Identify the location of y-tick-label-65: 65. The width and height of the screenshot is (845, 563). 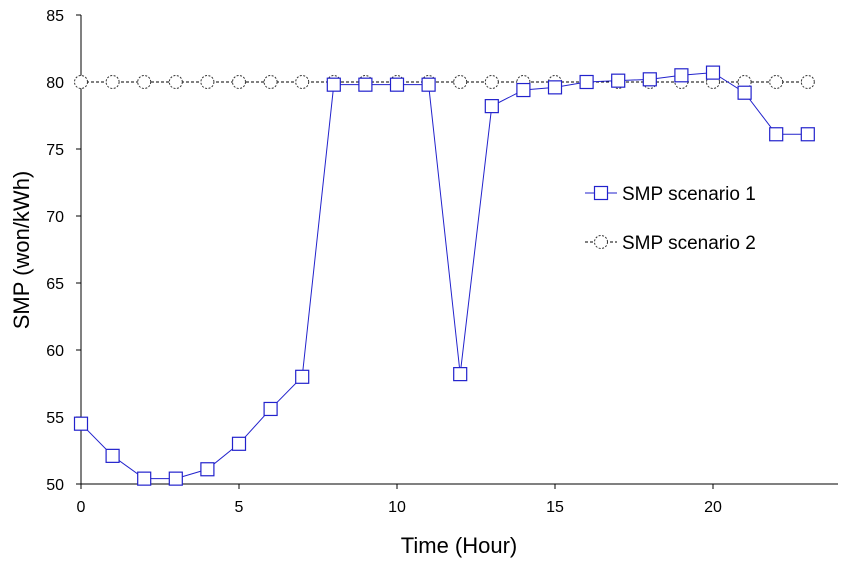
(55, 284).